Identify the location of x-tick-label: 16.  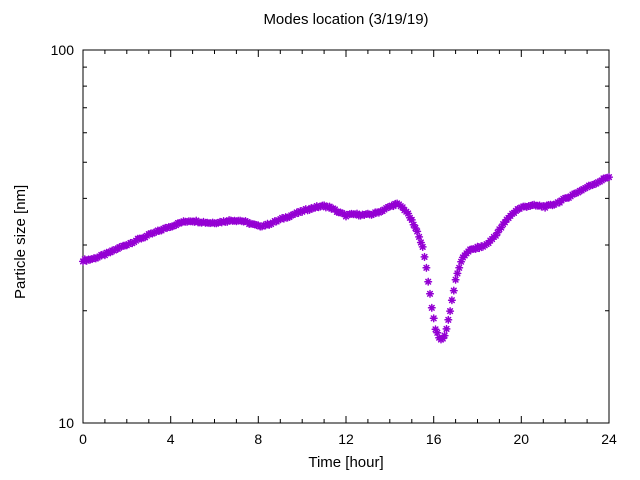
(434, 439).